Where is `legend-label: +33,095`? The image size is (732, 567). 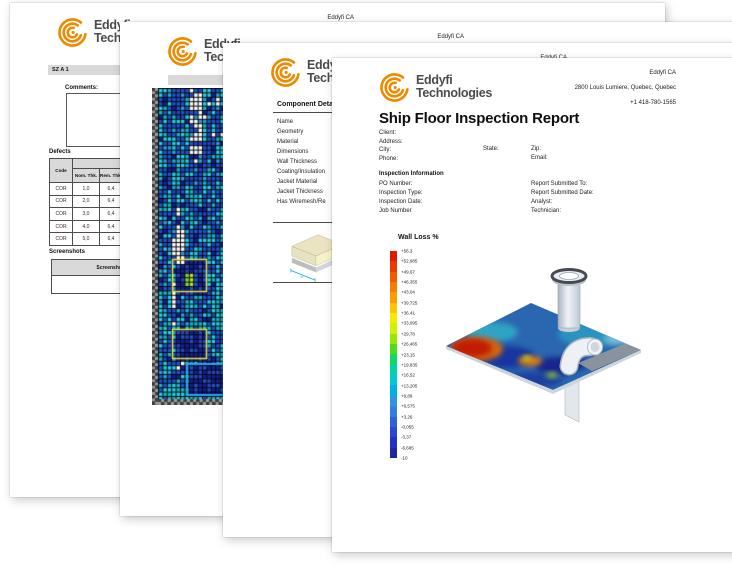 legend-label: +33,095 is located at coordinates (409, 323).